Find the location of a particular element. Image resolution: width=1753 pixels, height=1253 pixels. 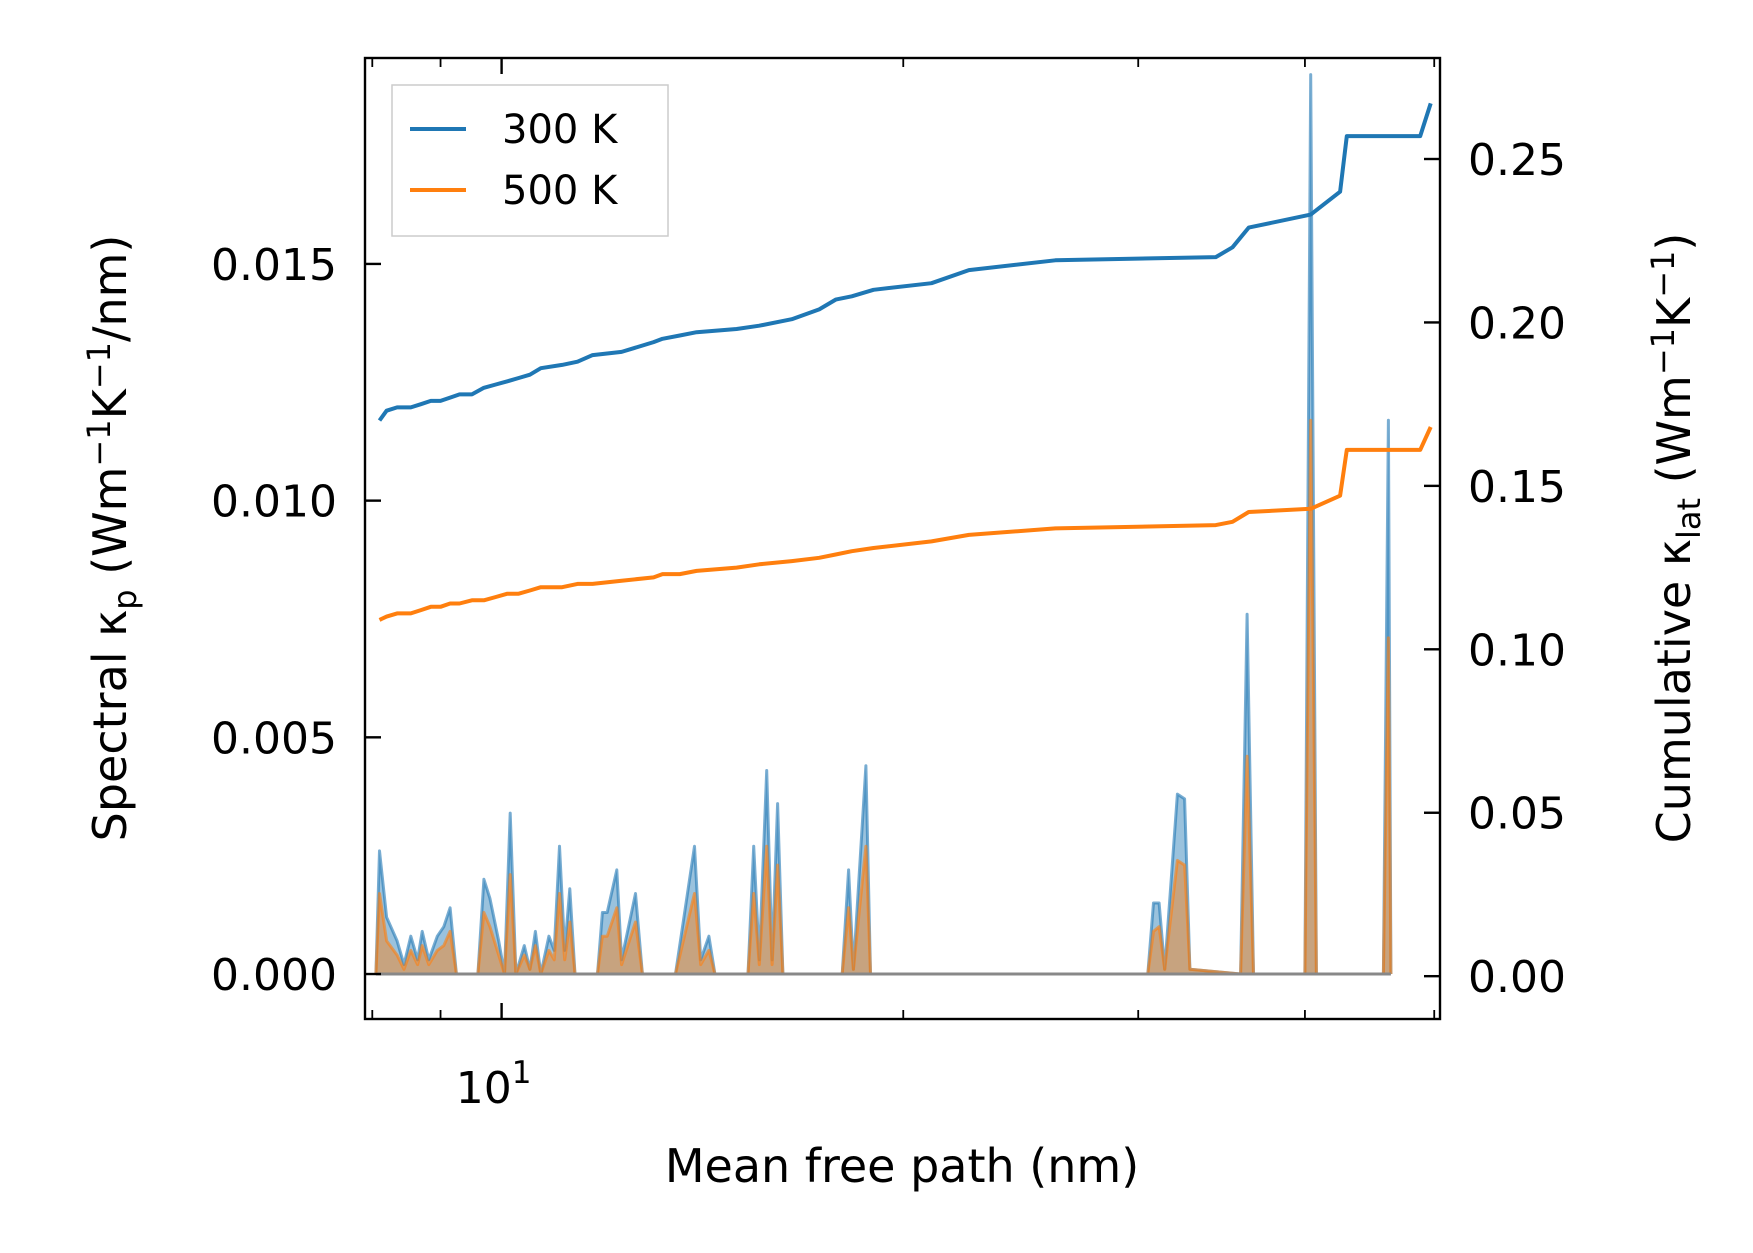

y-right-axis-label: Cumulative κlat (Wm−1K−1) is located at coordinates (1676, 538).